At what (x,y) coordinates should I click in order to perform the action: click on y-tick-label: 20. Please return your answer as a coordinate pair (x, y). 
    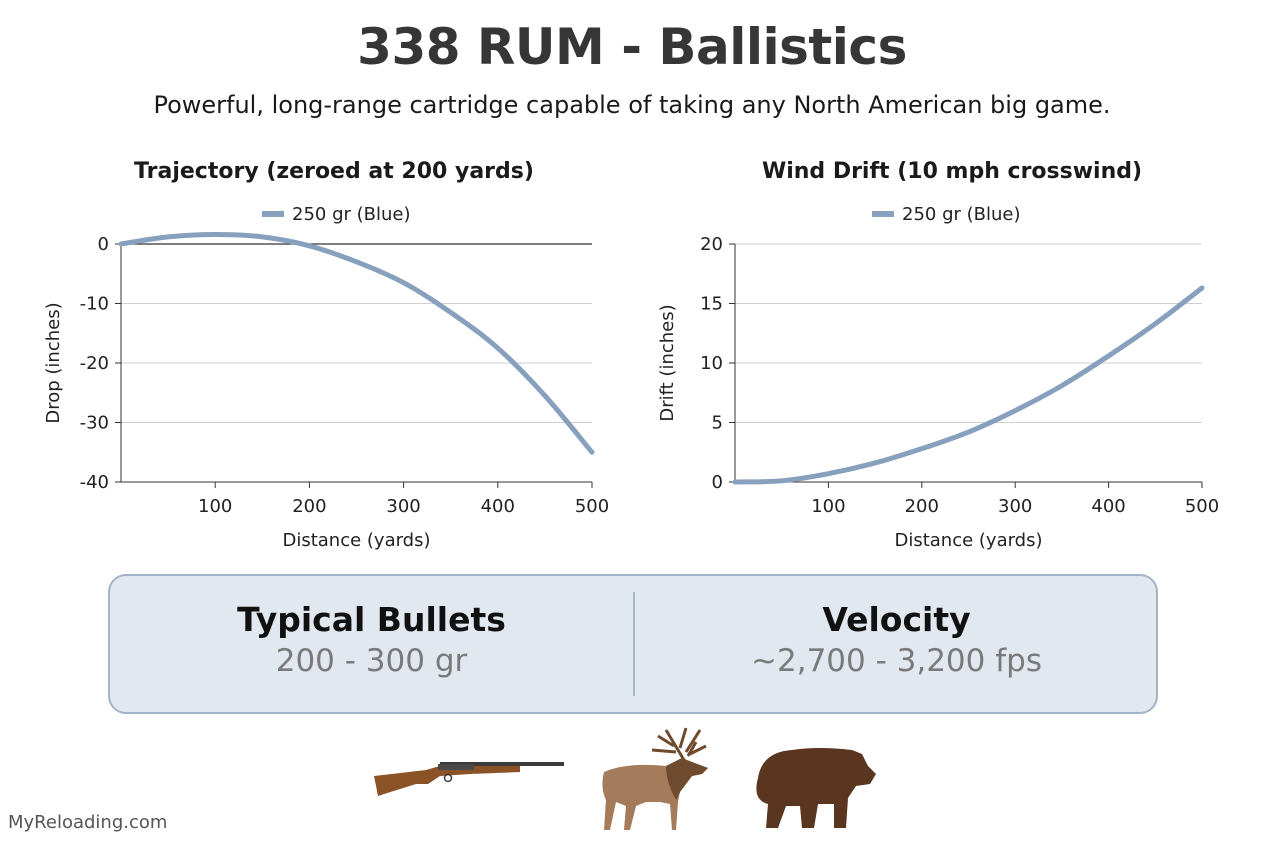
    Looking at the image, I should click on (711, 244).